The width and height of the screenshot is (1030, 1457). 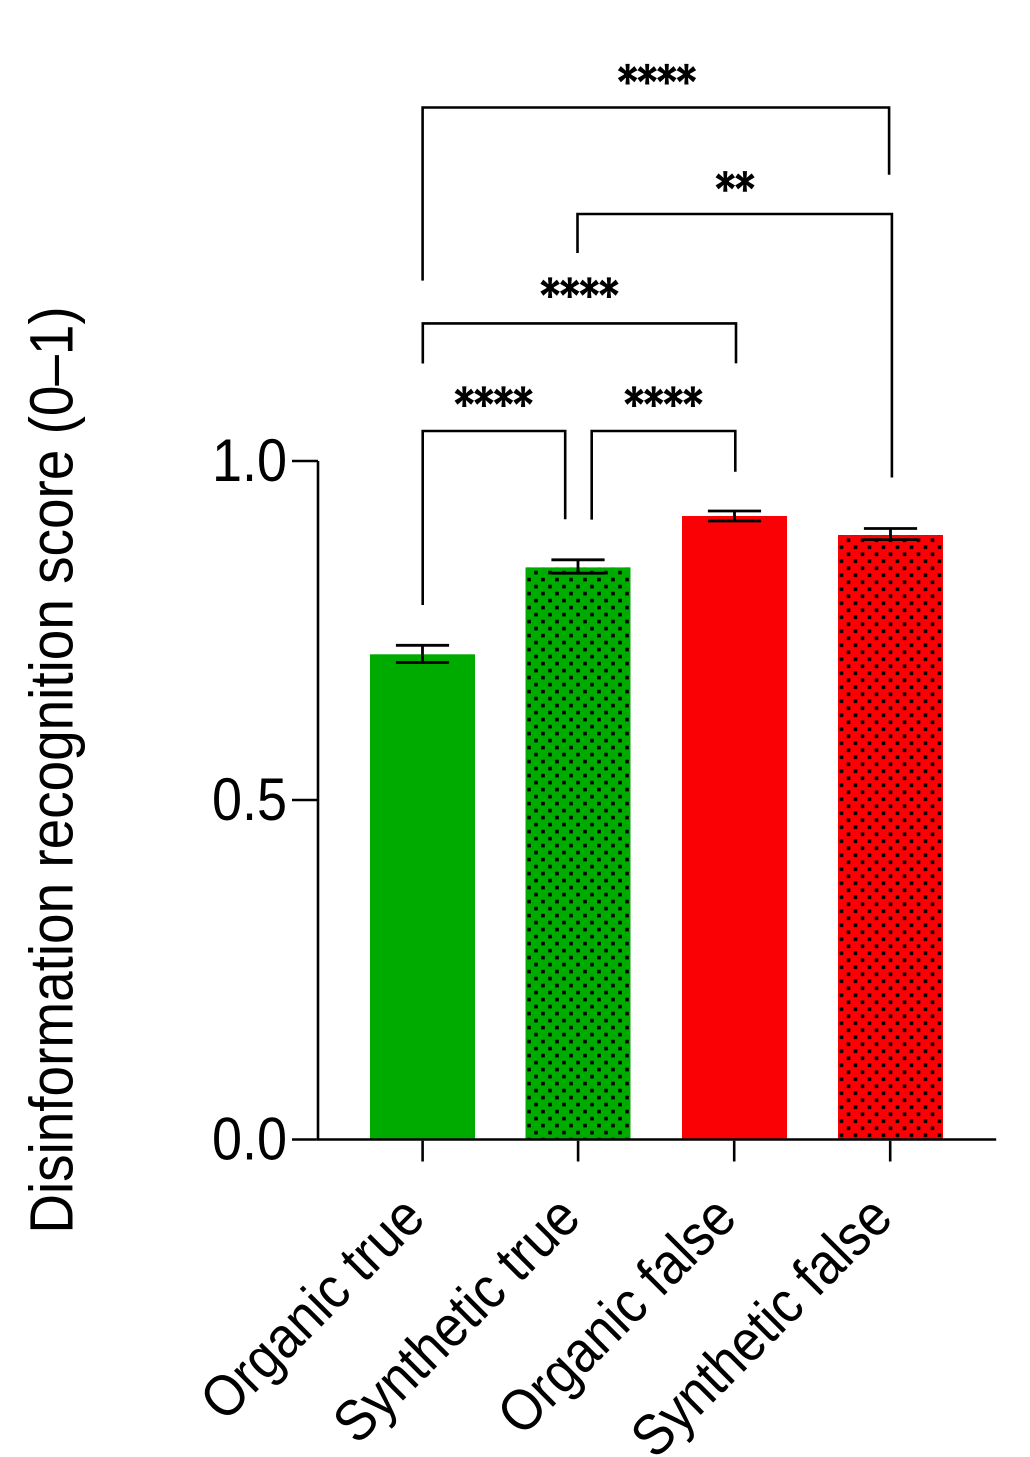 I want to click on svg-text:Disinformation recognition sco: Disinformation recognition score (0–1), so click(x=52, y=769).